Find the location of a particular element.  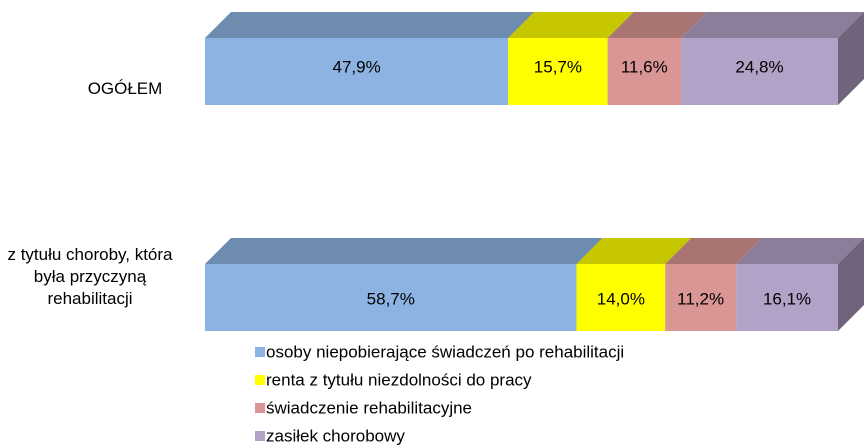

value-label: 58,7% is located at coordinates (391, 298).